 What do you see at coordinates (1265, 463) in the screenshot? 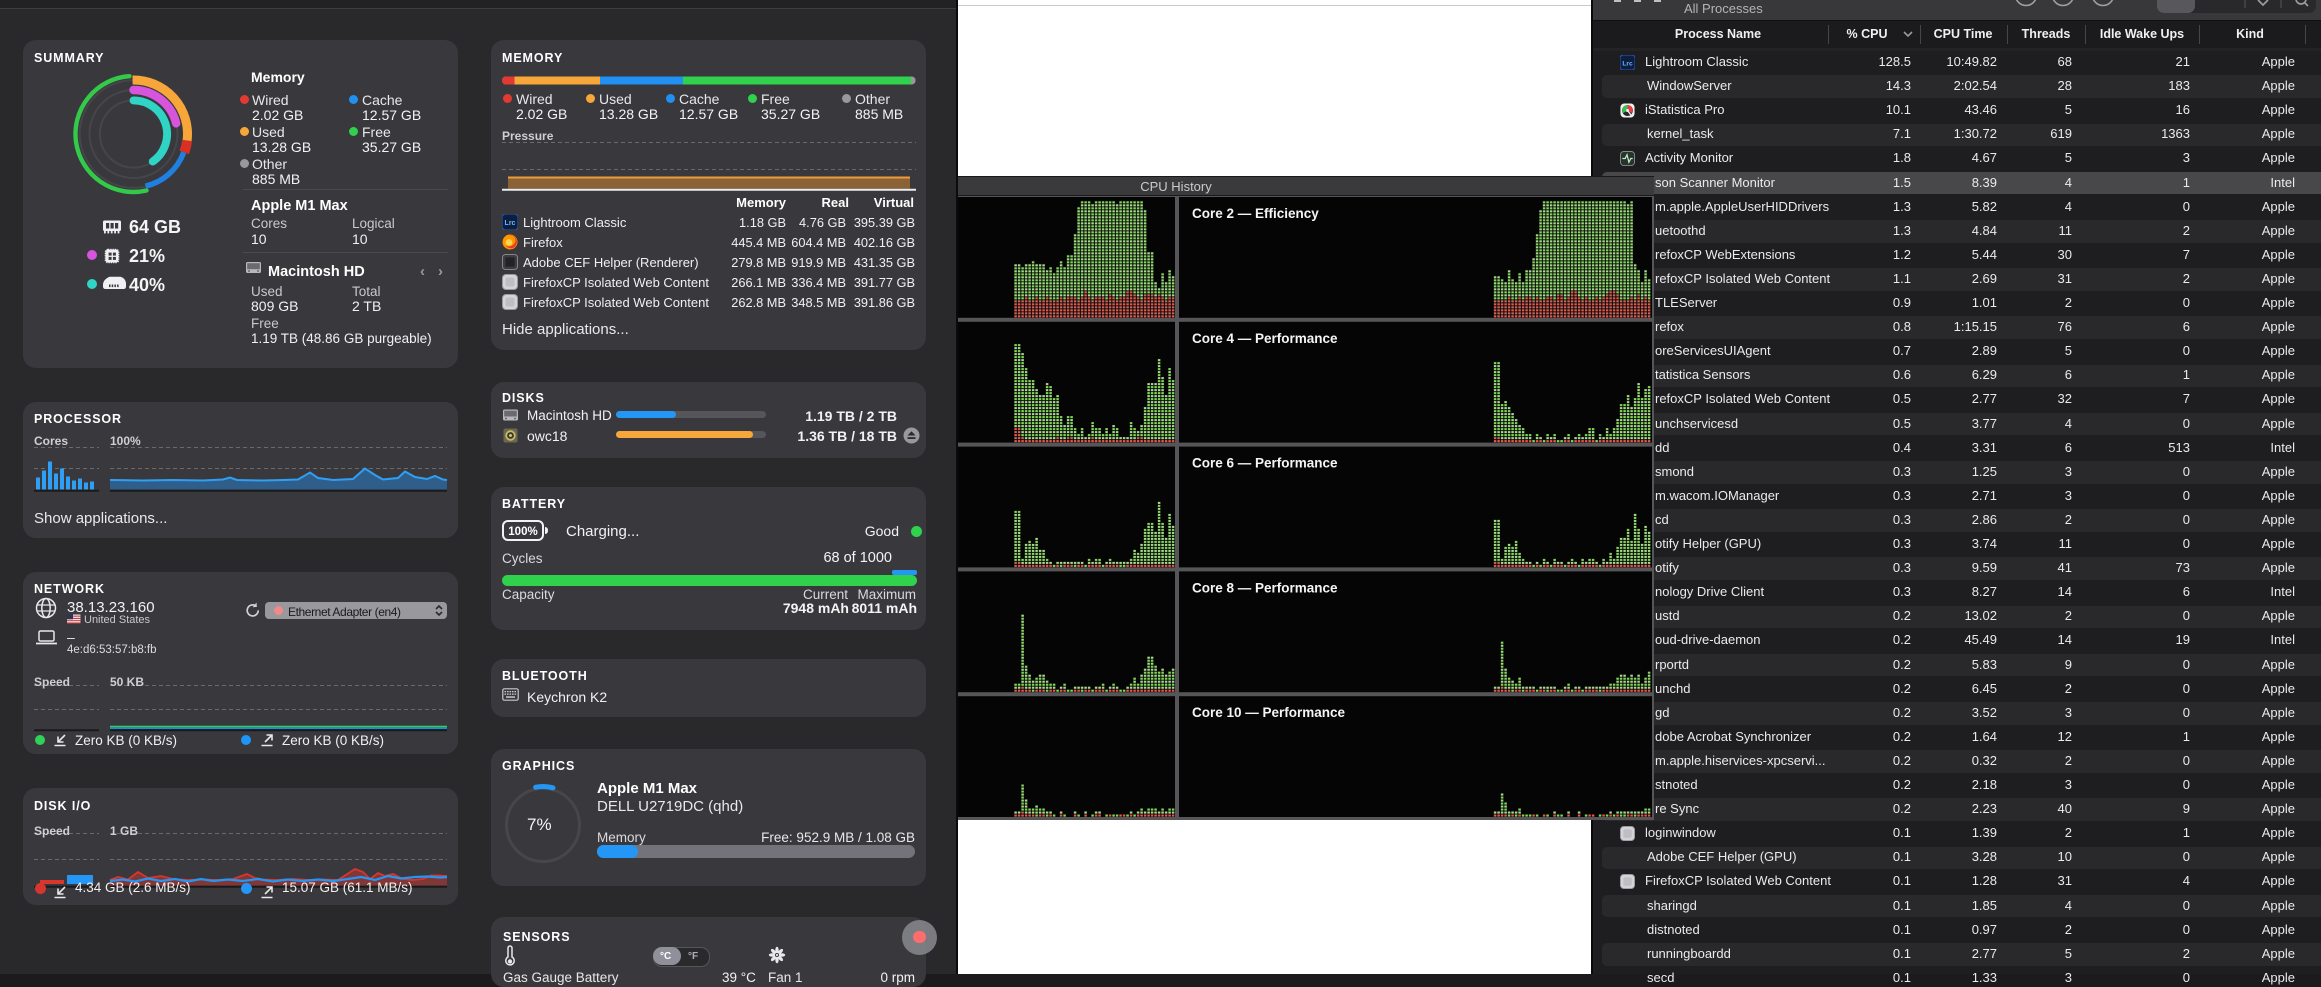
I see `svg-text: Core 6 — Performance` at bounding box center [1265, 463].